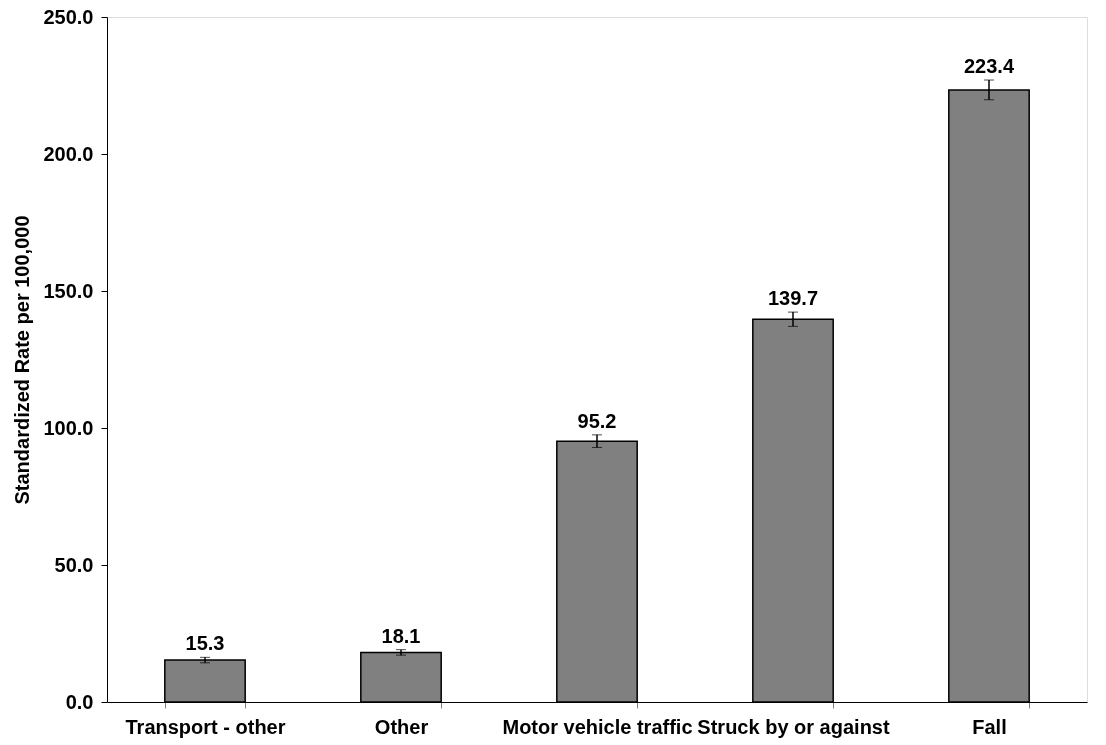 This screenshot has height=745, width=1106. Describe the element at coordinates (205, 726) in the screenshot. I see `x-tick-label: Transport - other` at that location.